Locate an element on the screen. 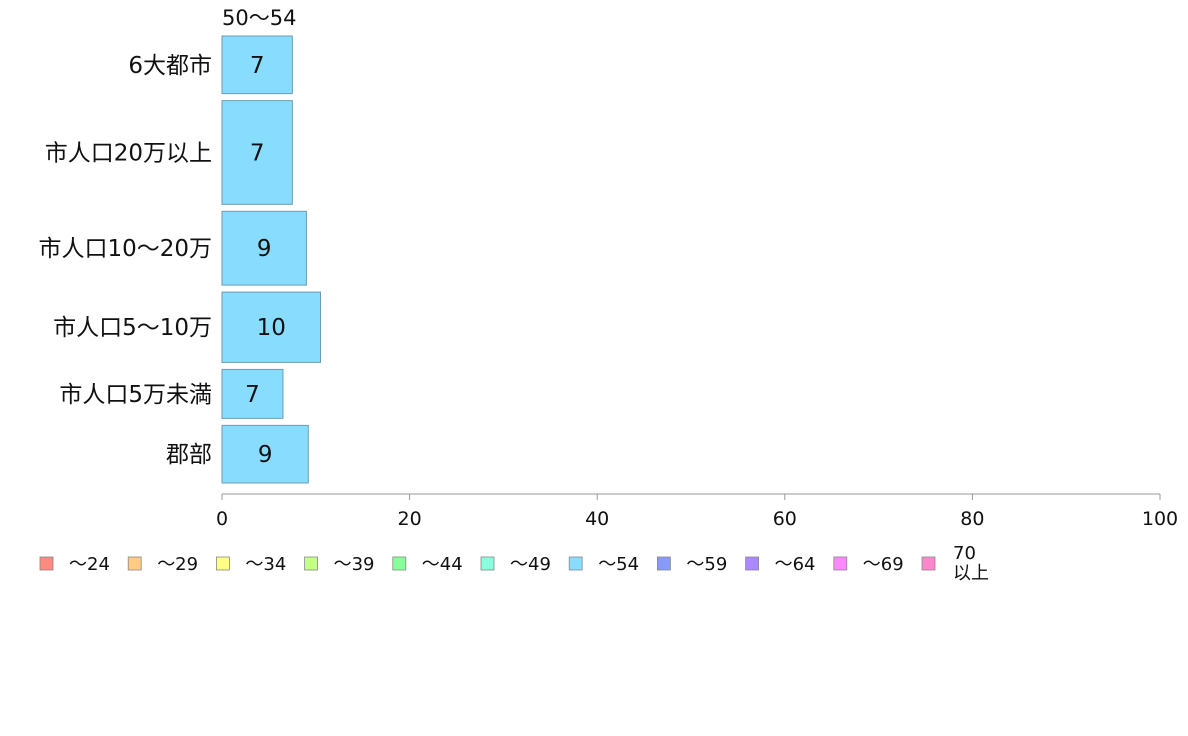  x-tick-label: 60 is located at coordinates (785, 519).